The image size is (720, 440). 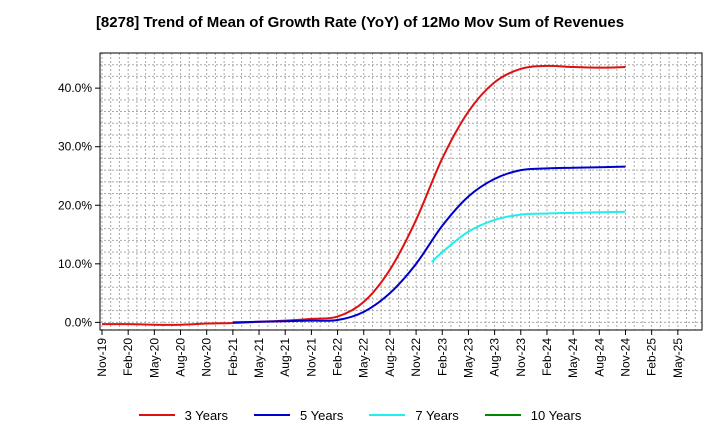 What do you see at coordinates (360, 415) in the screenshot?
I see `legend: 3 Years 5 Years 7 Years 10 Years` at bounding box center [360, 415].